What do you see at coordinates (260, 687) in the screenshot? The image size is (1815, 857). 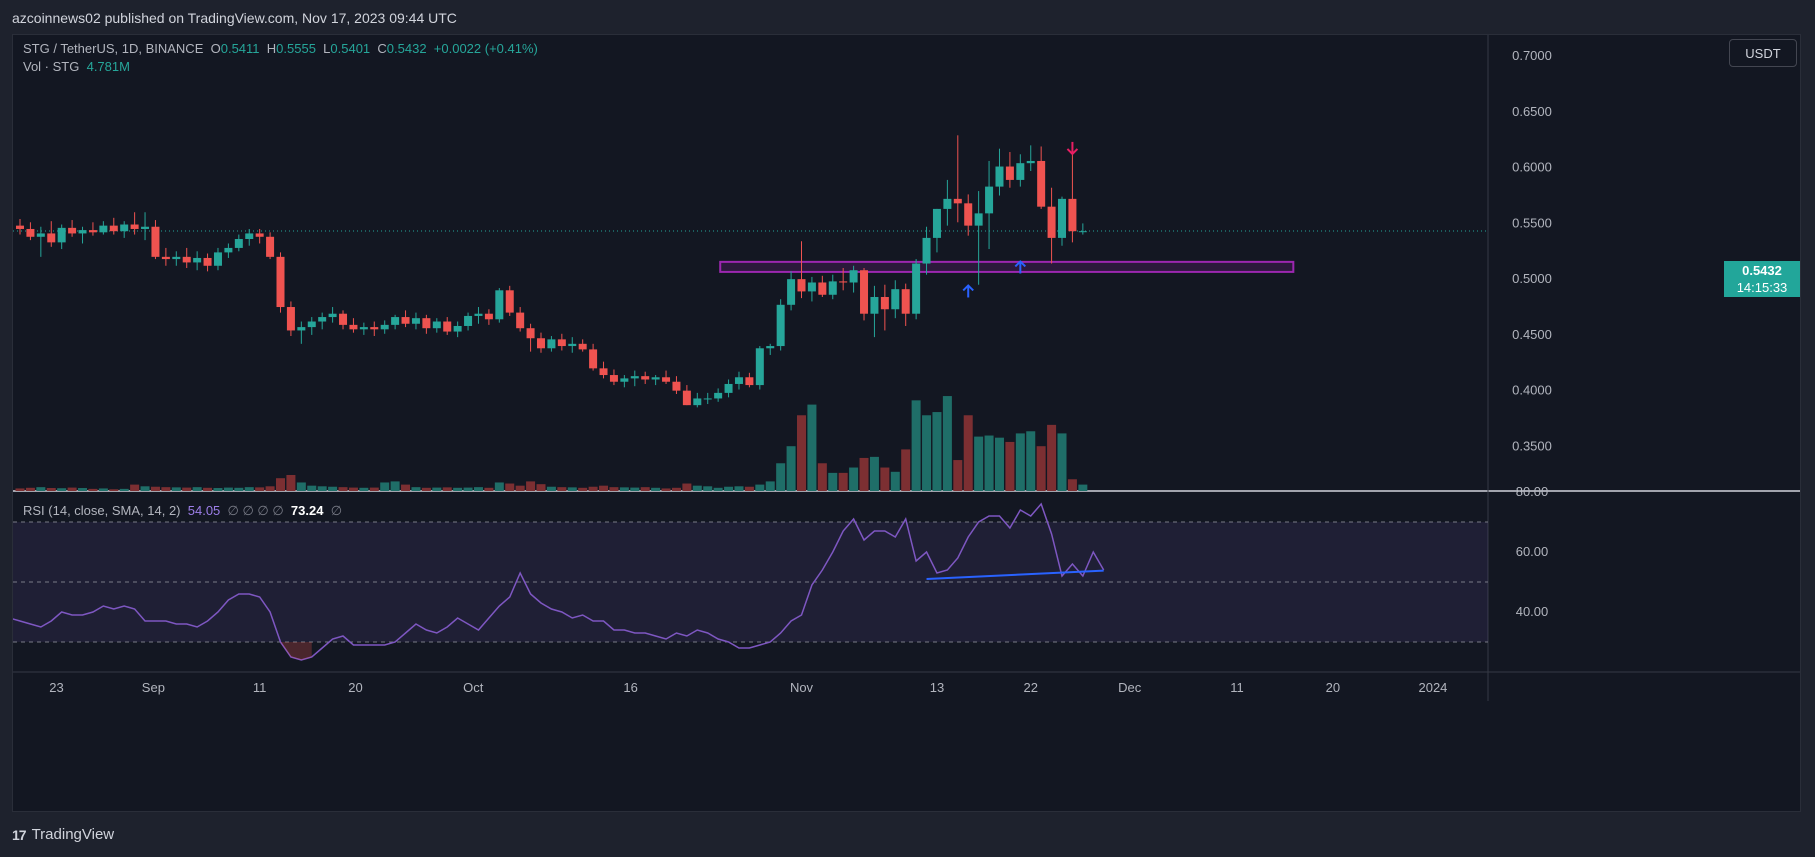 I see `time-tick-label: 11` at bounding box center [260, 687].